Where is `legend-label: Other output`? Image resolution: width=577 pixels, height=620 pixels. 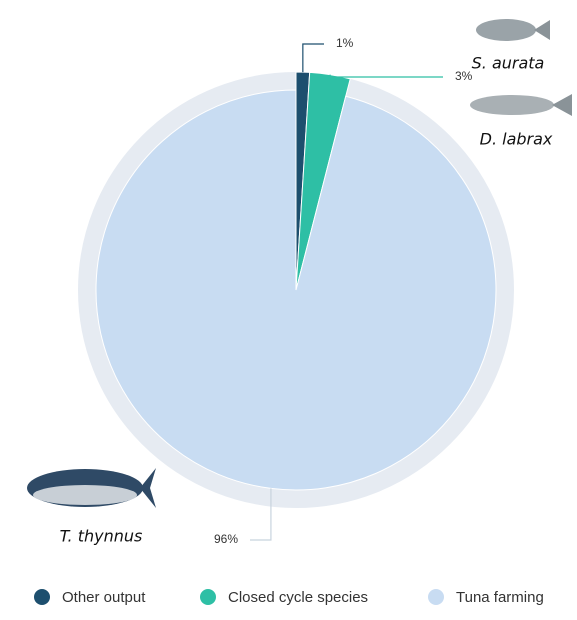 legend-label: Other output is located at coordinates (104, 597).